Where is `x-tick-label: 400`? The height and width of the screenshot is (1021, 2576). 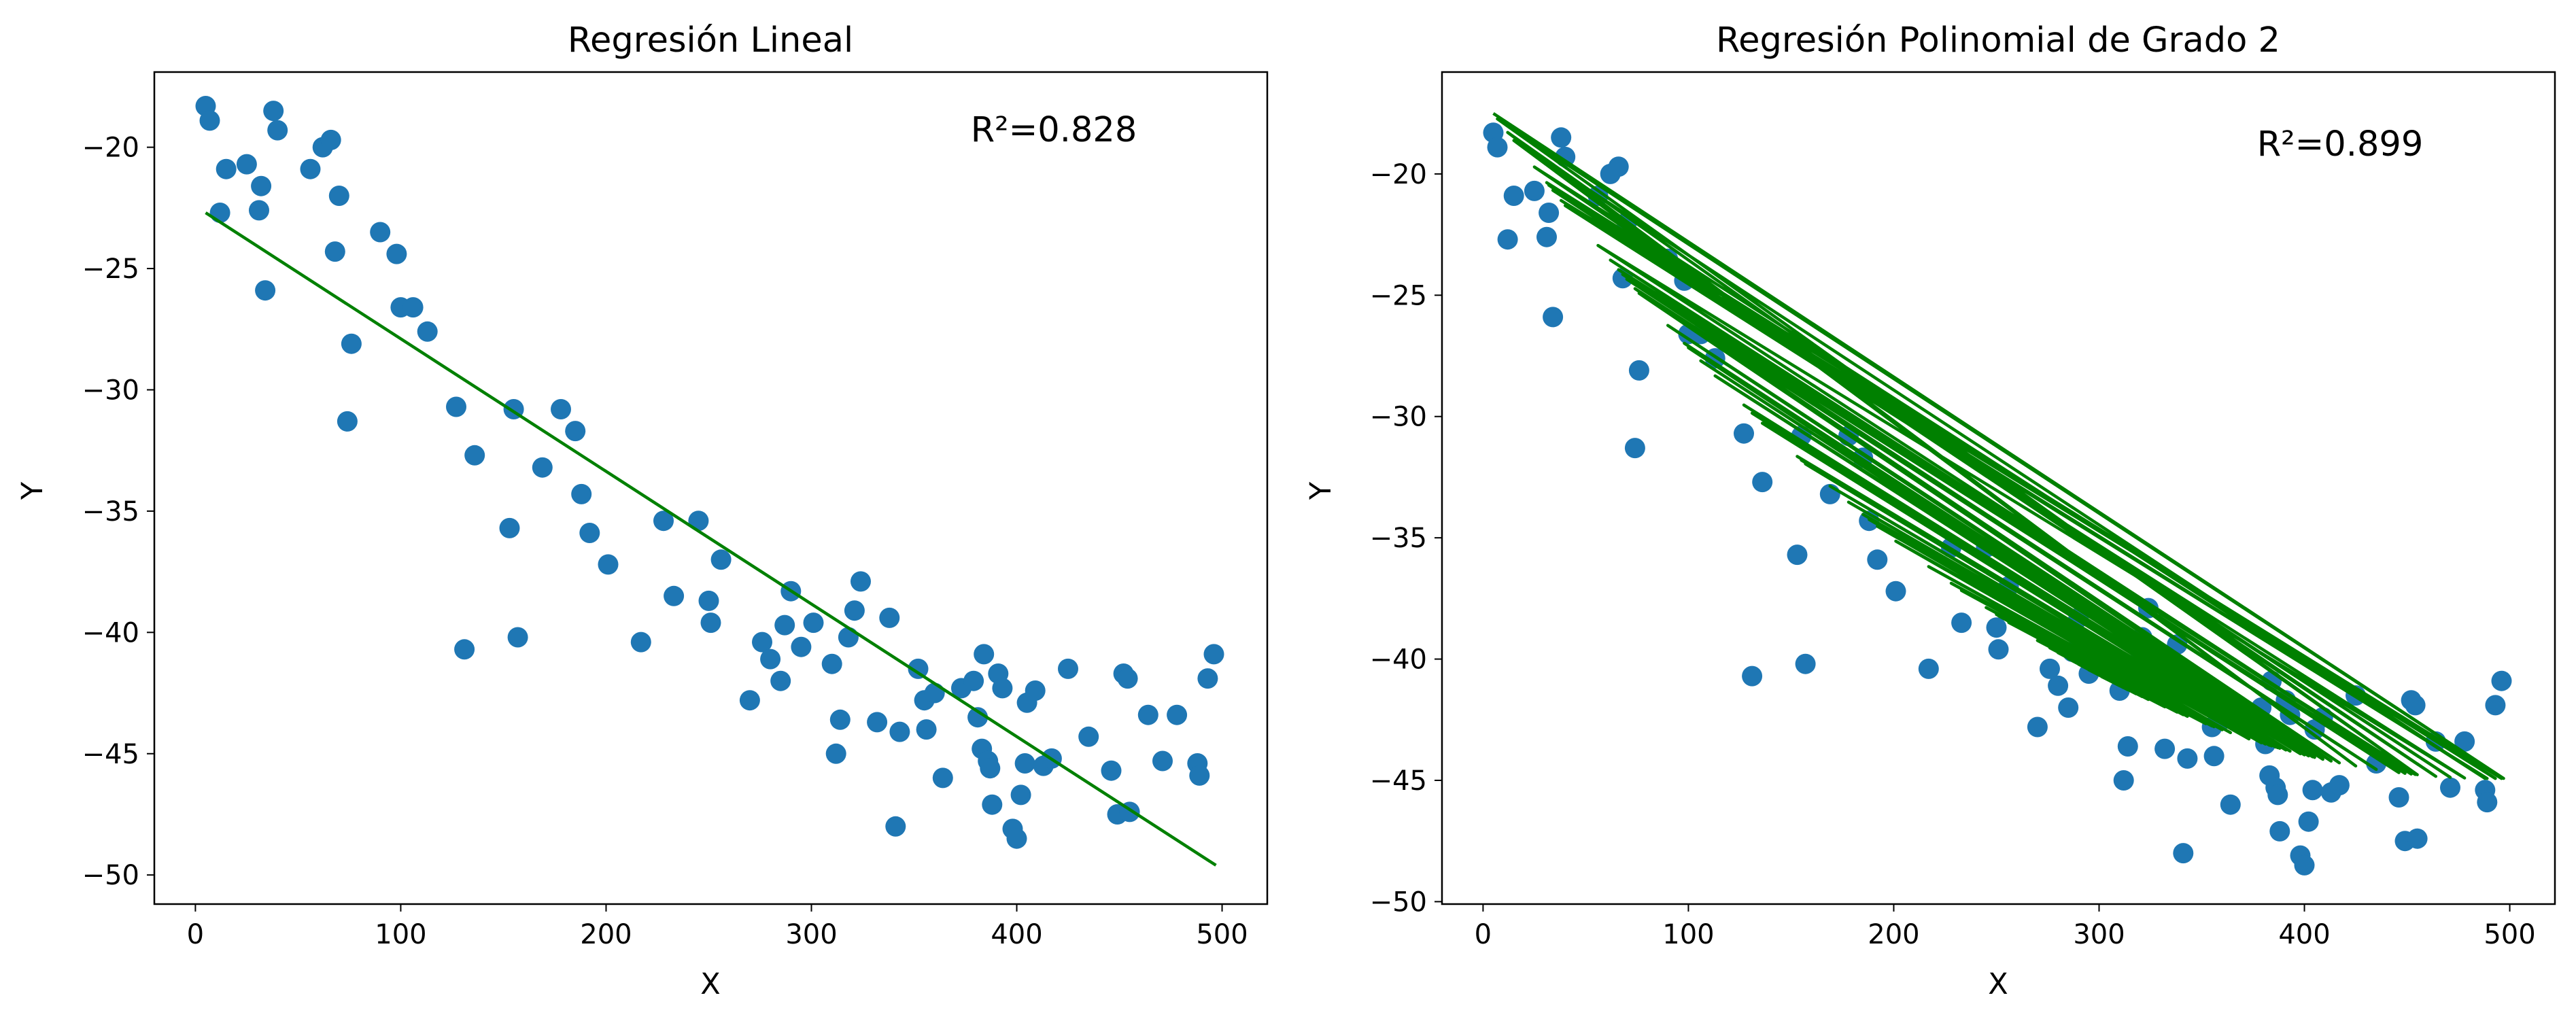 x-tick-label: 400 is located at coordinates (1016, 935).